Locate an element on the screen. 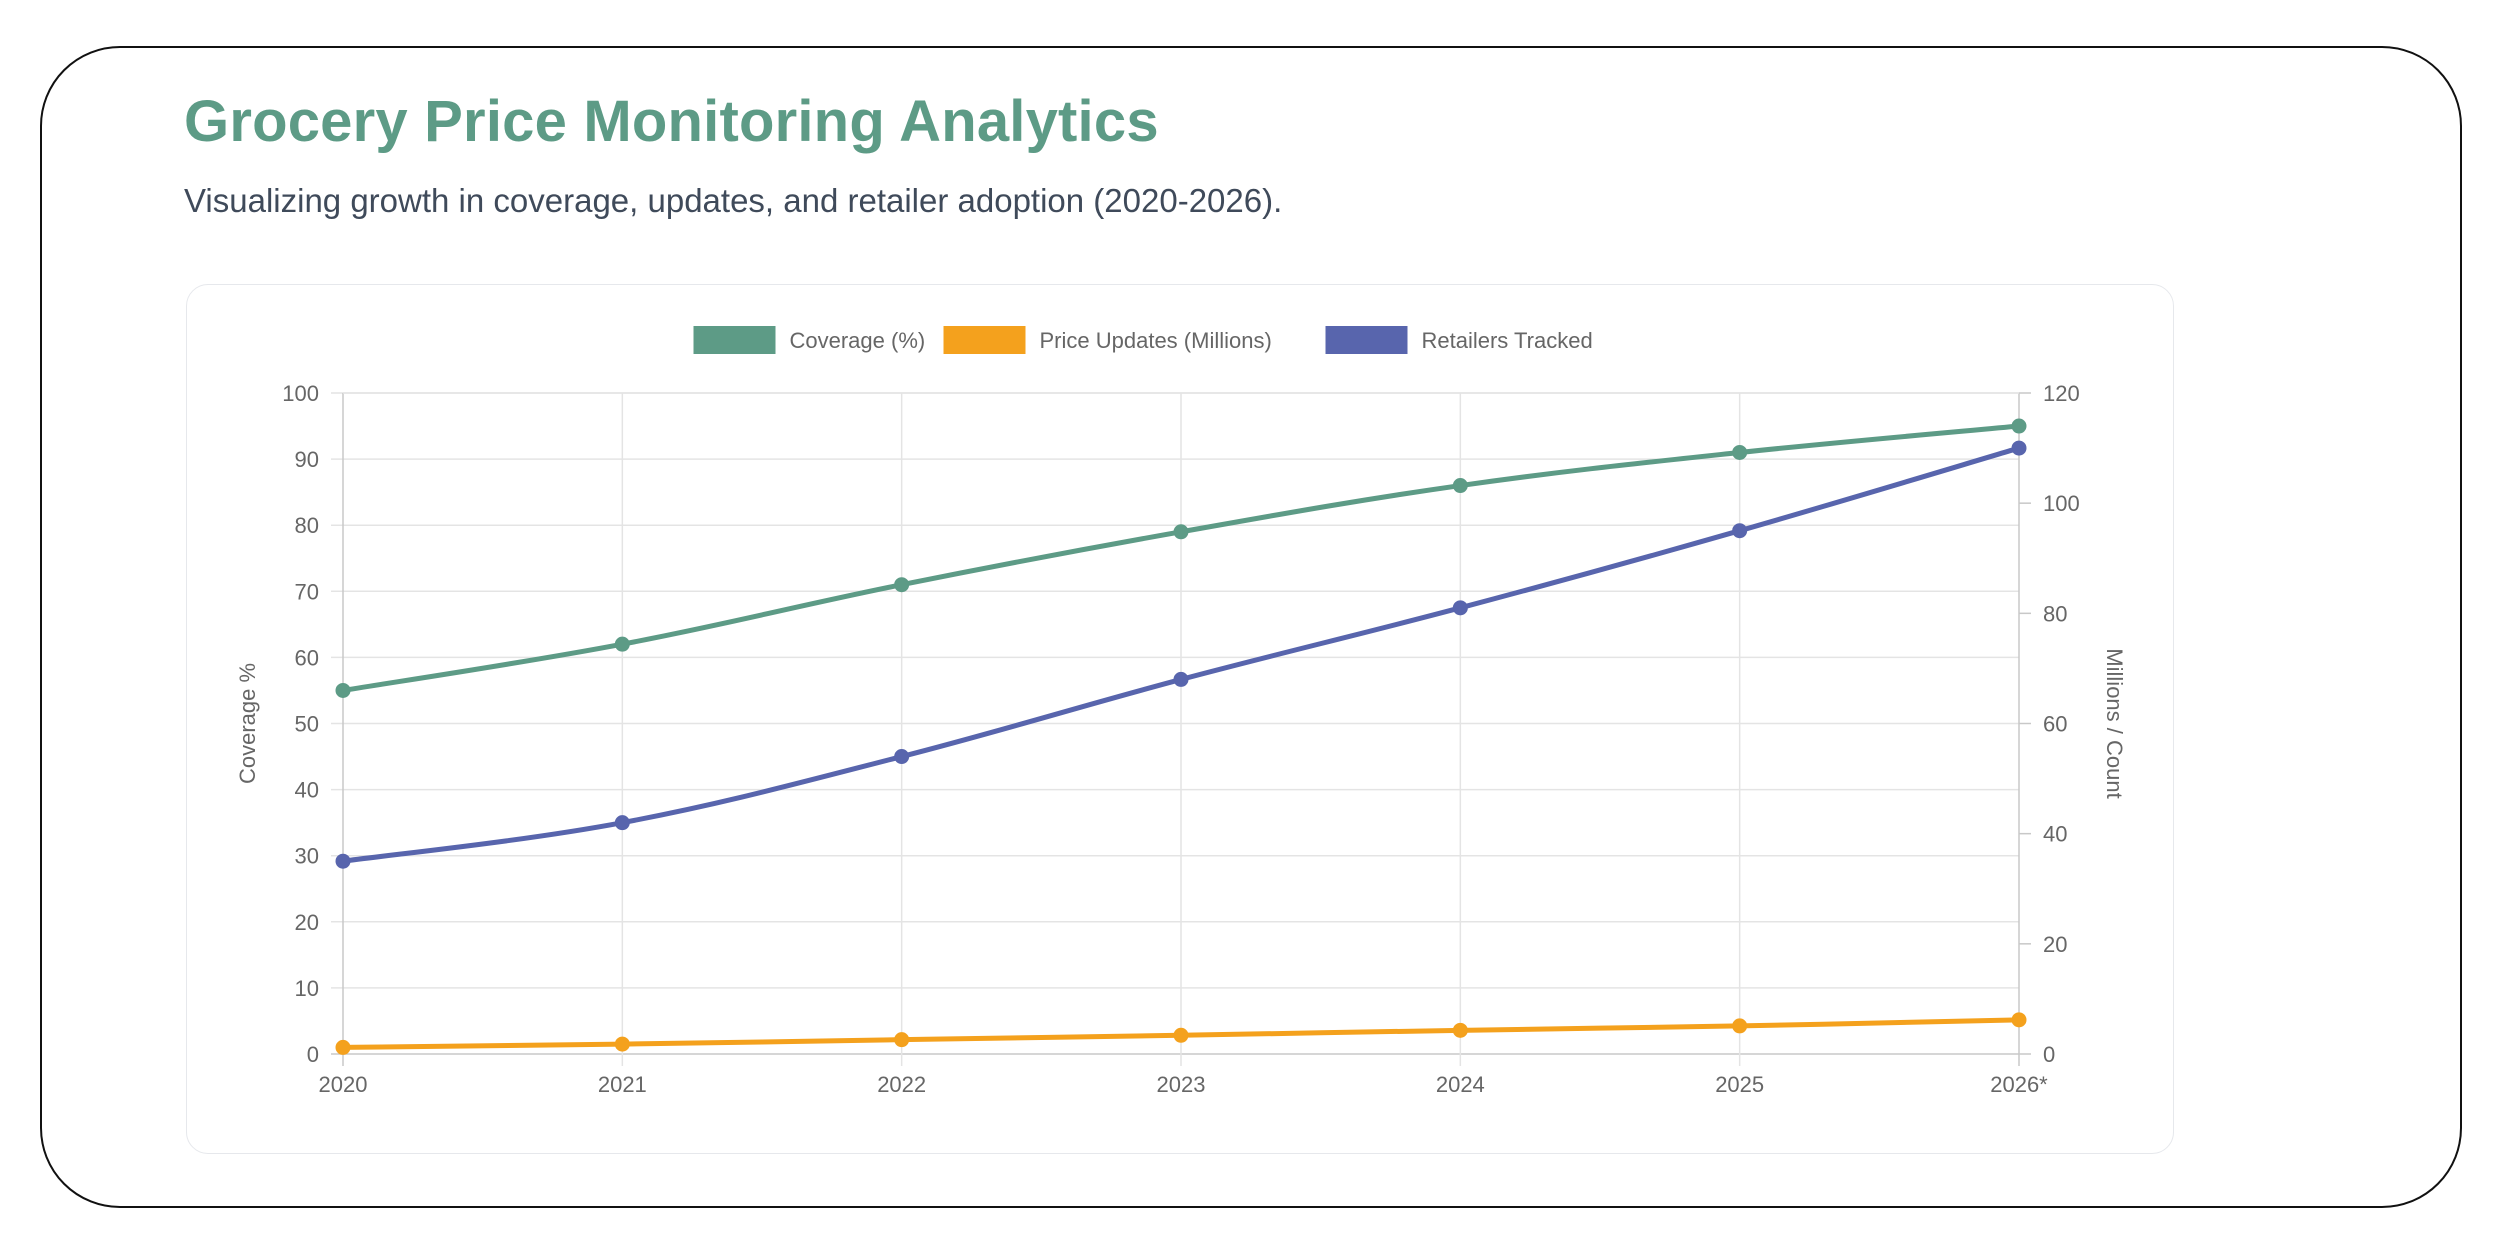 Image resolution: width=2497 pixels, height=1240 pixels. y-left-tick-label: 30 is located at coordinates (307, 856).